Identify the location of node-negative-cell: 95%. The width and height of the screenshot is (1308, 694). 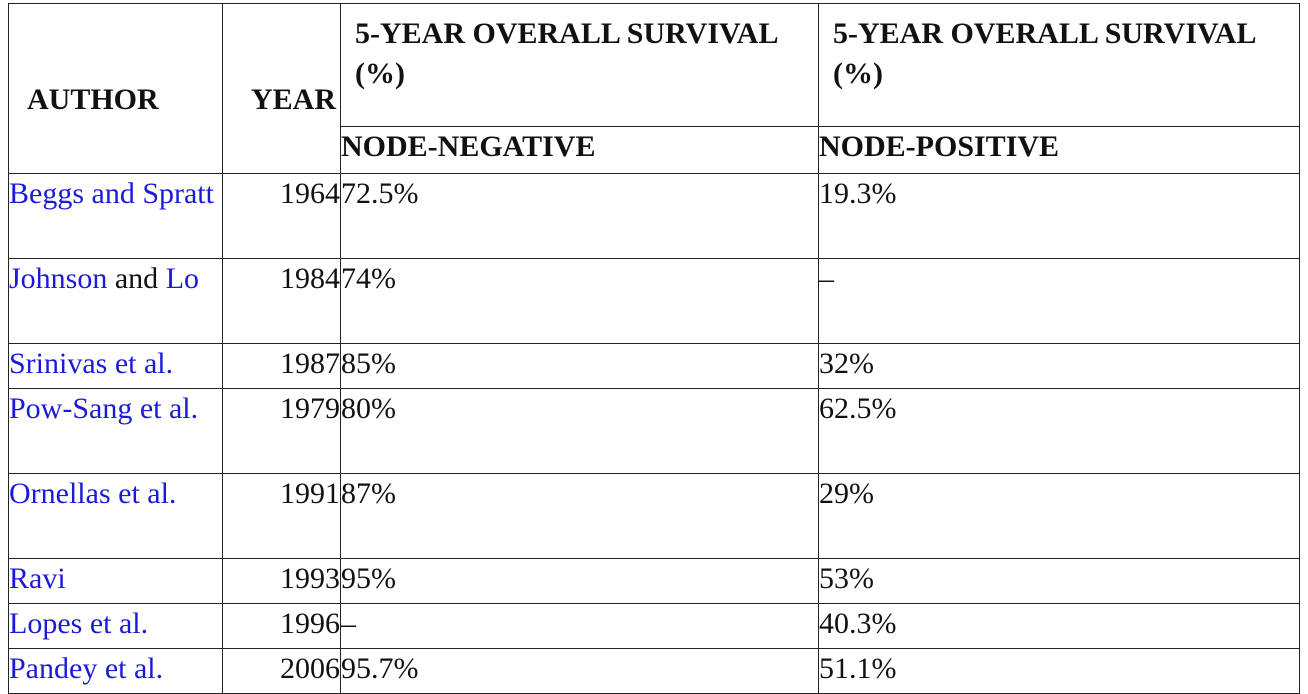
(579, 581).